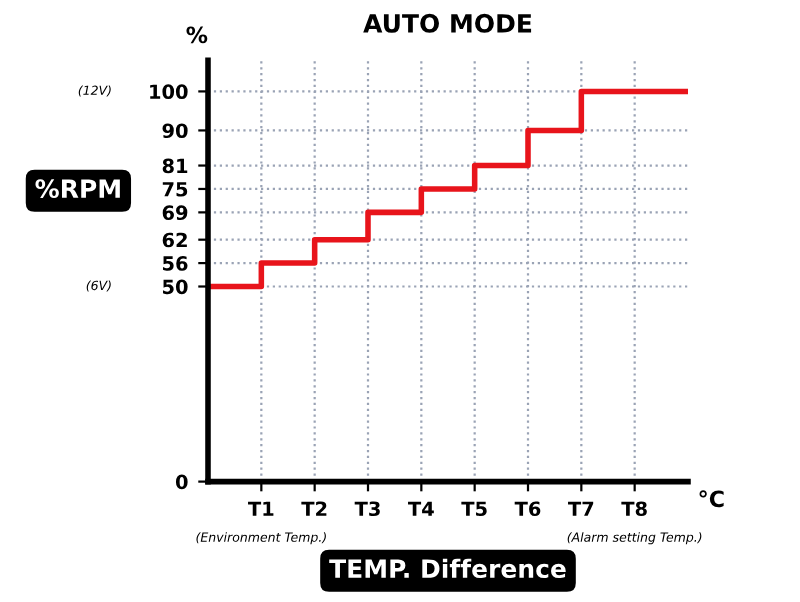 This screenshot has height=602, width=800. What do you see at coordinates (314, 508) in the screenshot?
I see `x-tick-label: T2` at bounding box center [314, 508].